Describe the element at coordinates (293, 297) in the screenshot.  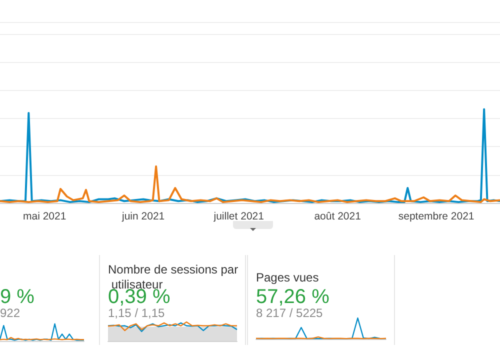
I see `text: 57,26 %` at that location.